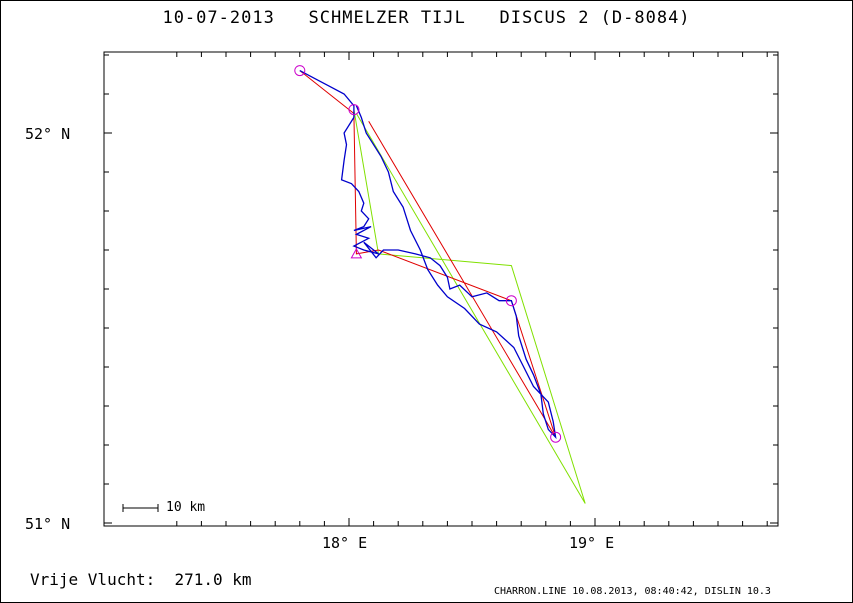  I want to click on scale-bar, so click(140, 508).